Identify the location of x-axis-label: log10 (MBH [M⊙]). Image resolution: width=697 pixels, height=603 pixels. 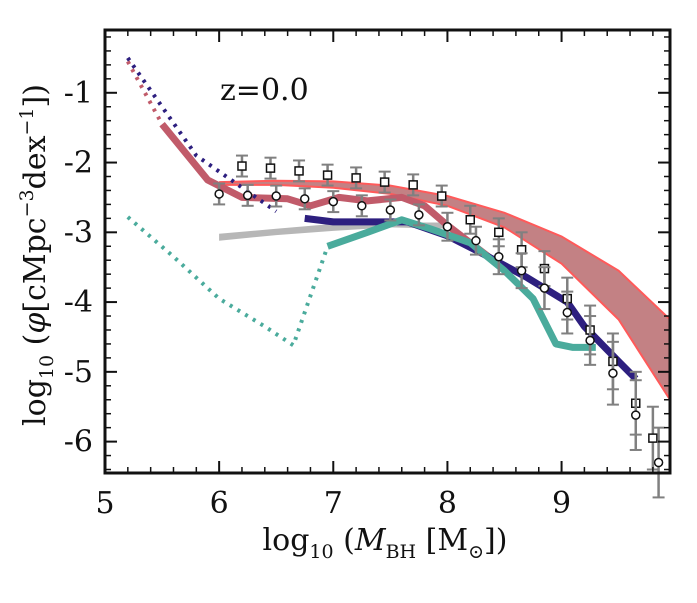
(385, 543).